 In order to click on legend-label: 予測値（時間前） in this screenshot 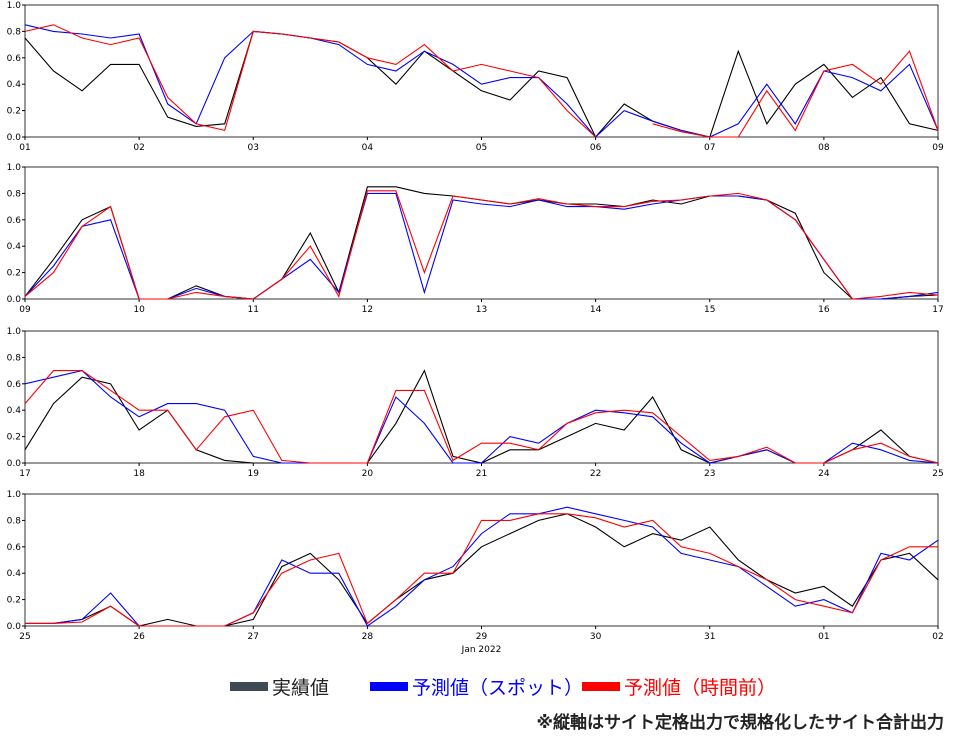, I will do `click(700, 688)`.